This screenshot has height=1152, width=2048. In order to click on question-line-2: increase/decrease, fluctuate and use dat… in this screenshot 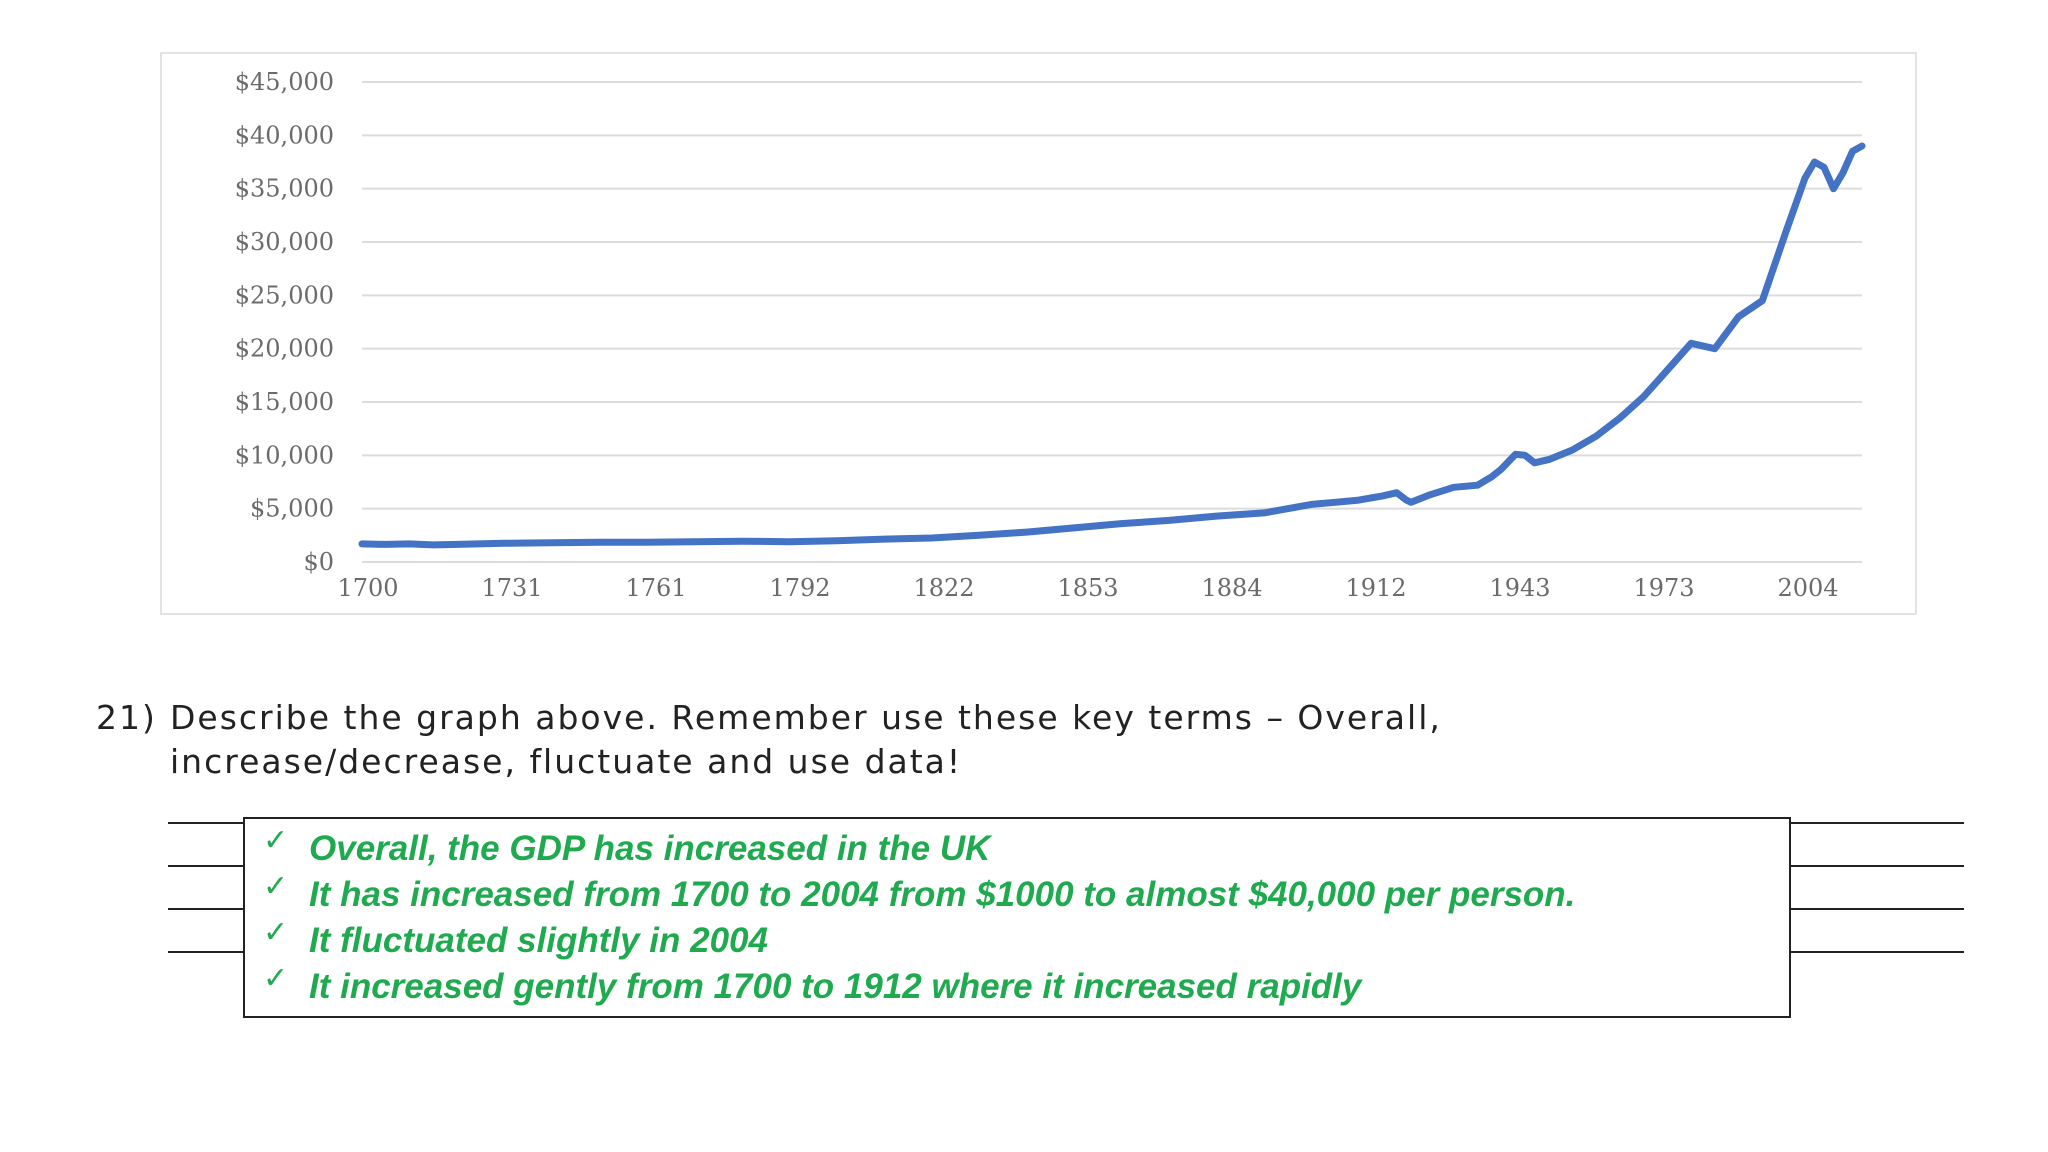, I will do `click(566, 761)`.